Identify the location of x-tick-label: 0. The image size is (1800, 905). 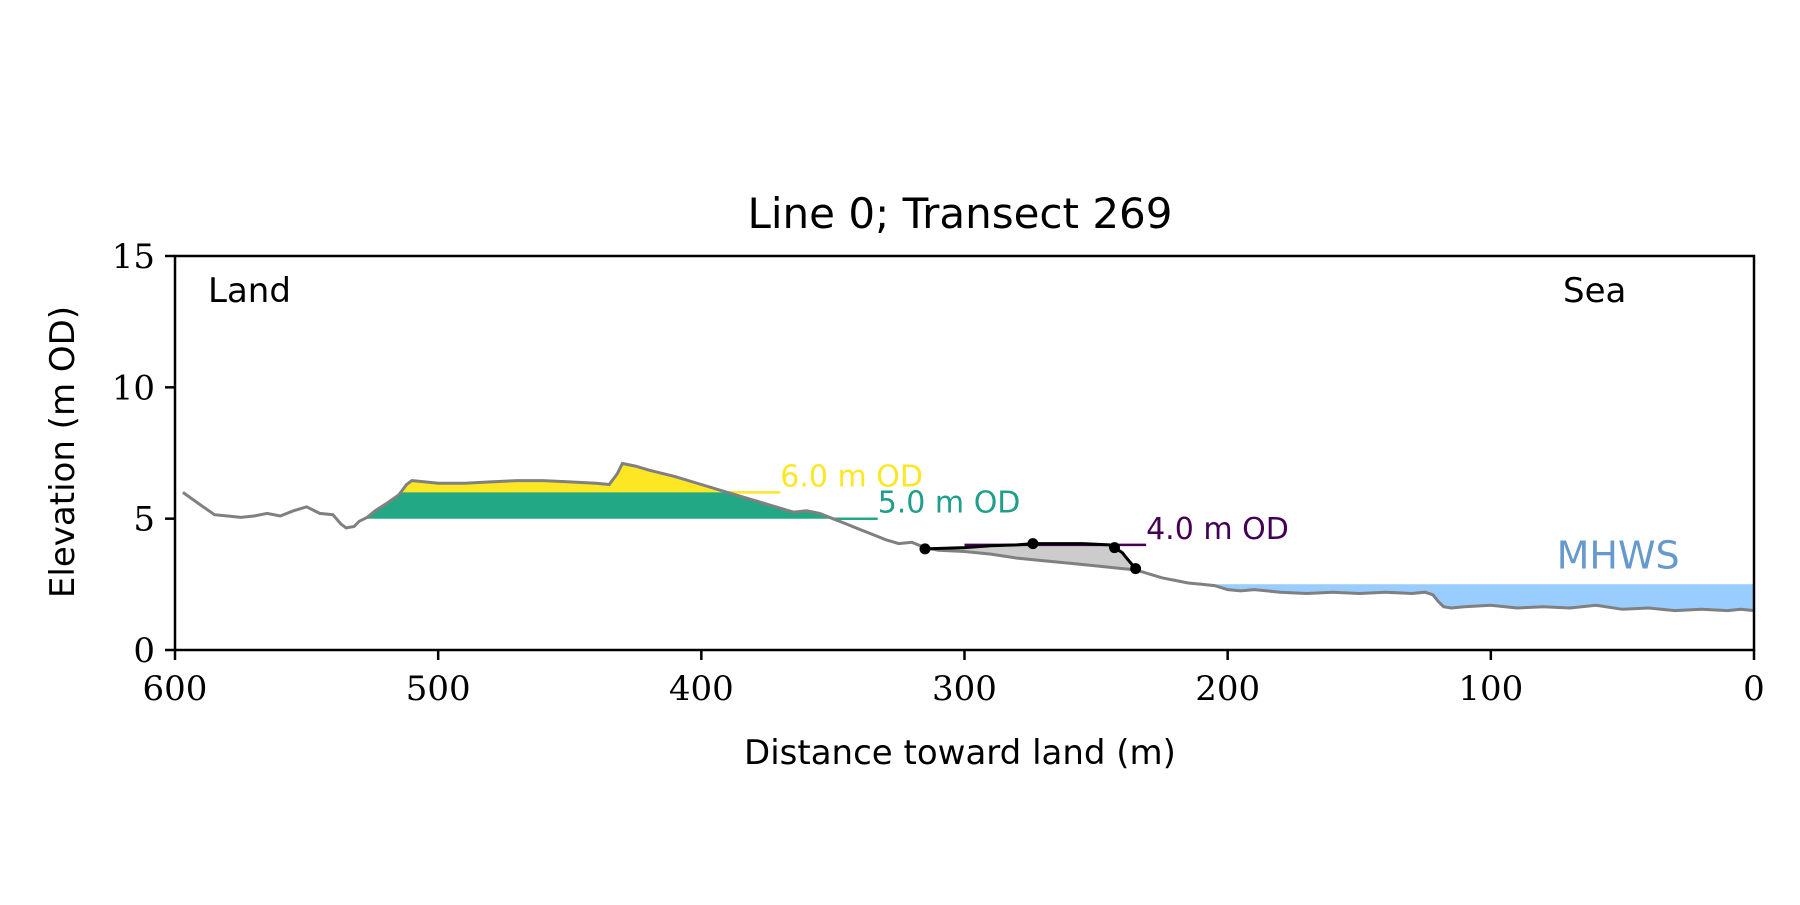
(1754, 689).